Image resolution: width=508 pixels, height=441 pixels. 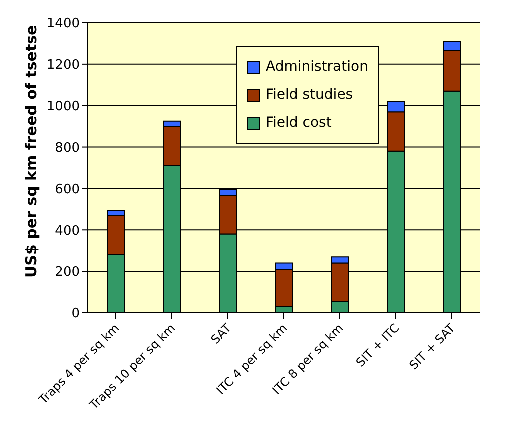 I want to click on y-tick-label: 1400, so click(x=63, y=24).